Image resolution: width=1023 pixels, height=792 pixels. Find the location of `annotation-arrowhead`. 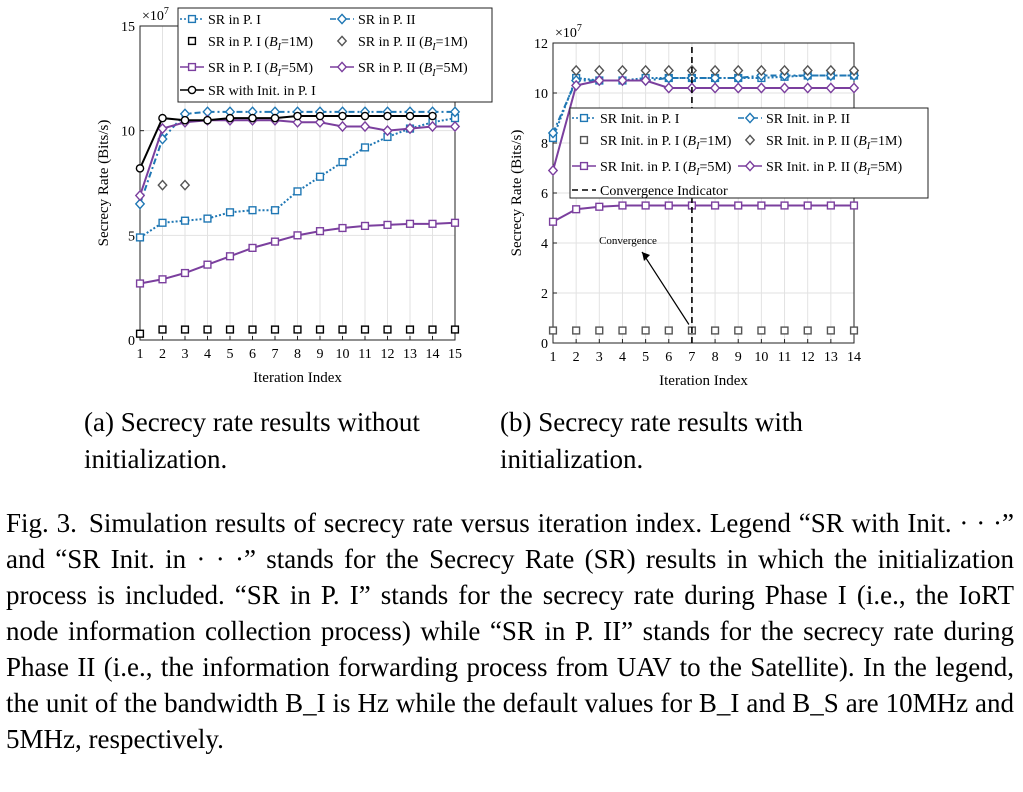

annotation-arrowhead is located at coordinates (646, 256).